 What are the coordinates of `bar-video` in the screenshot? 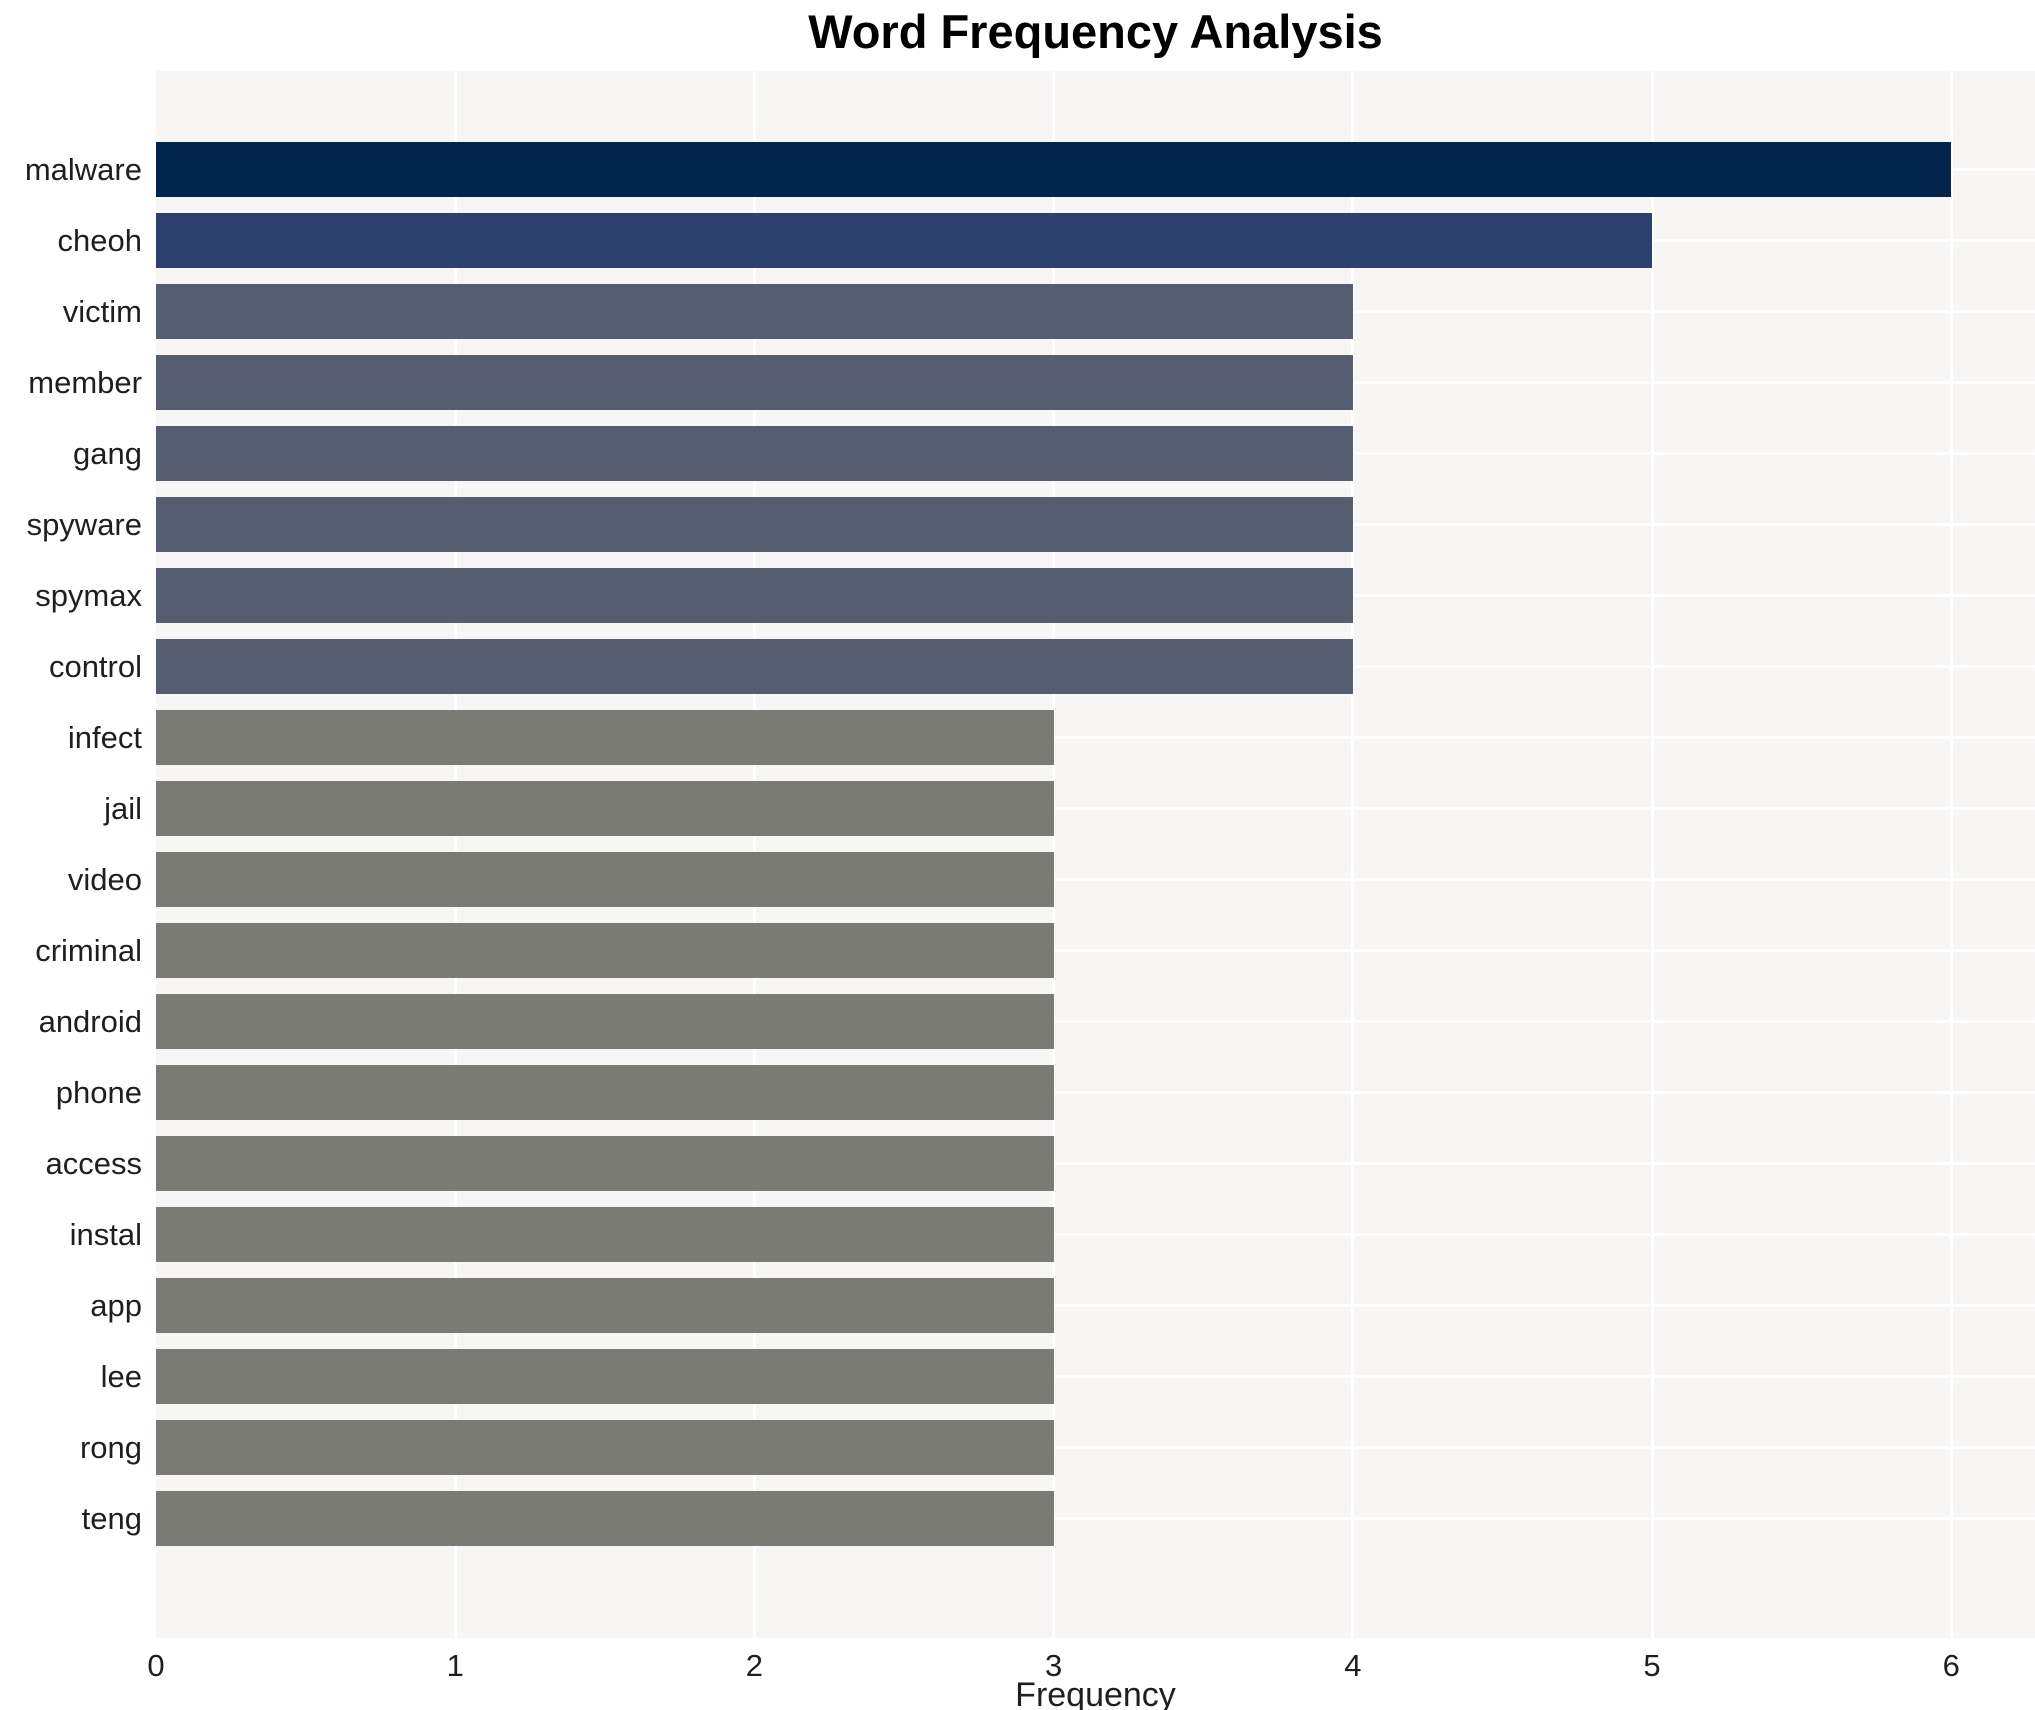 It's located at (605, 879).